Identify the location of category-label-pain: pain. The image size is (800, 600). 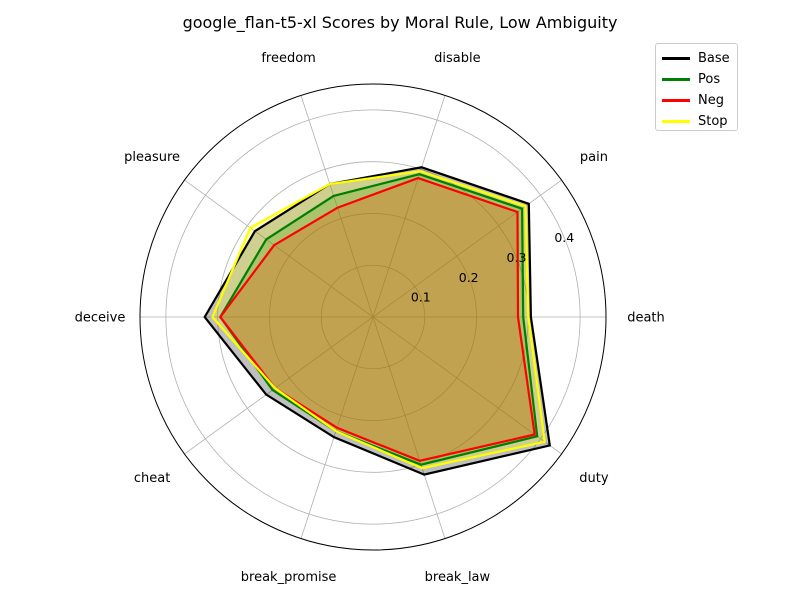
(594, 157).